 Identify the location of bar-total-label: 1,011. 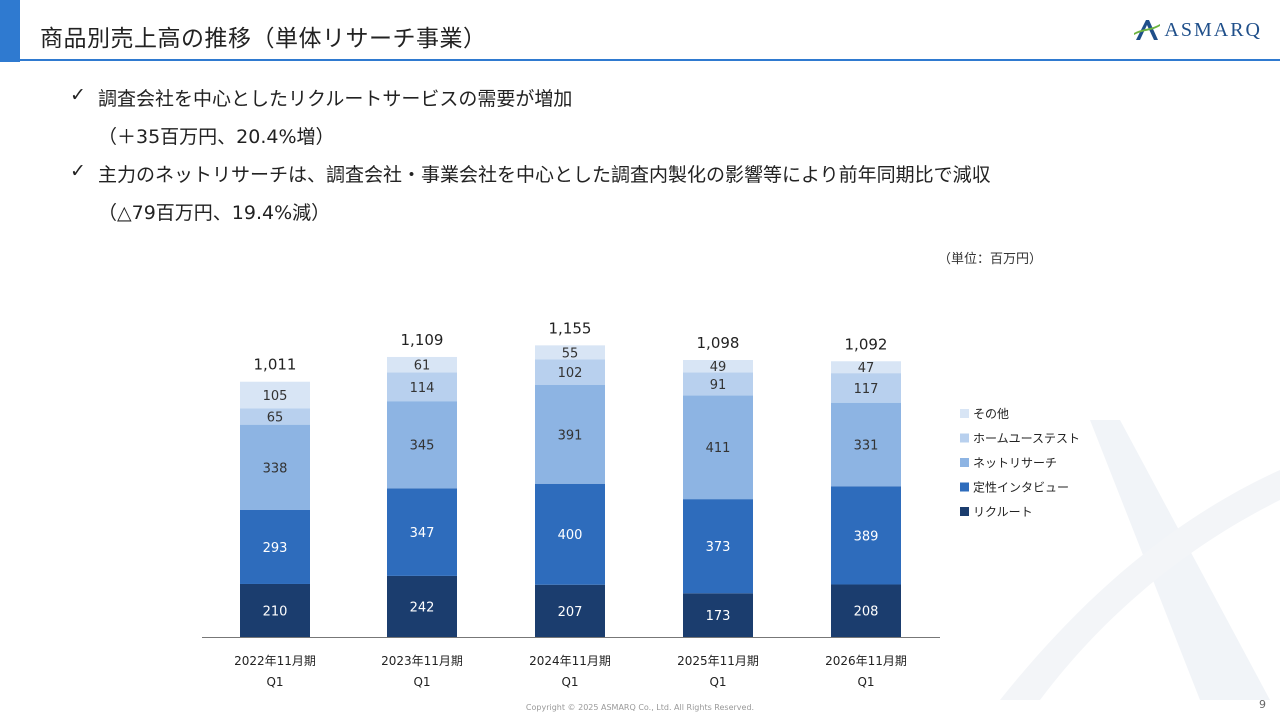
(275, 365).